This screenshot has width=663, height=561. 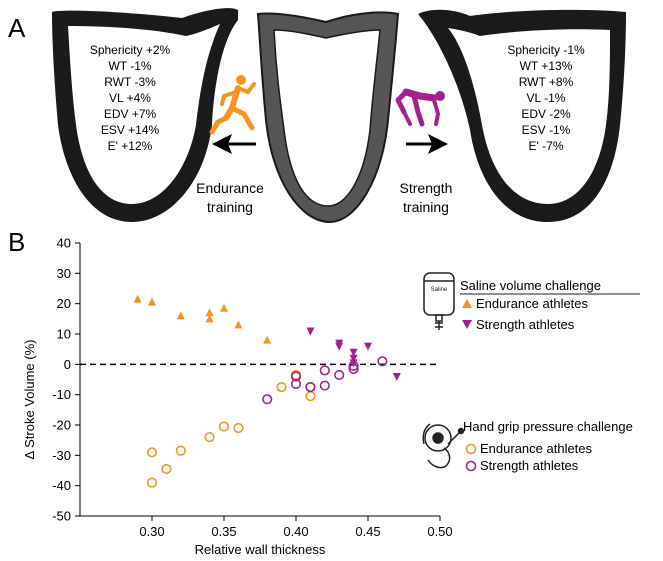 What do you see at coordinates (471, 466) in the screenshot?
I see `legend-marker-circle-purple` at bounding box center [471, 466].